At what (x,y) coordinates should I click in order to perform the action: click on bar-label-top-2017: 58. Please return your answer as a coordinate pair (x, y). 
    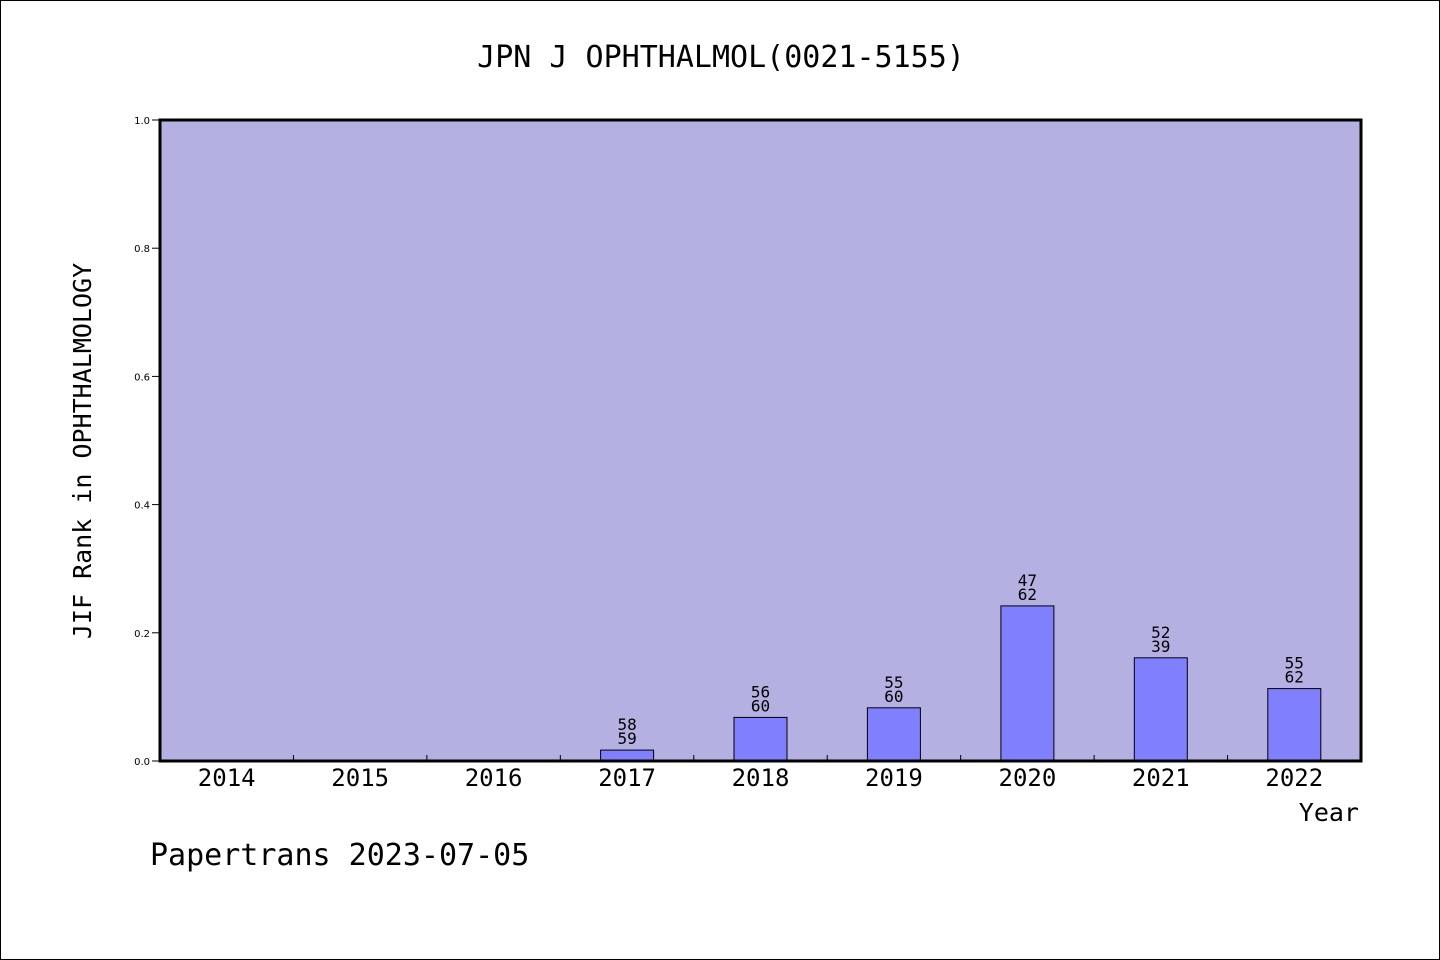
    Looking at the image, I should click on (626, 724).